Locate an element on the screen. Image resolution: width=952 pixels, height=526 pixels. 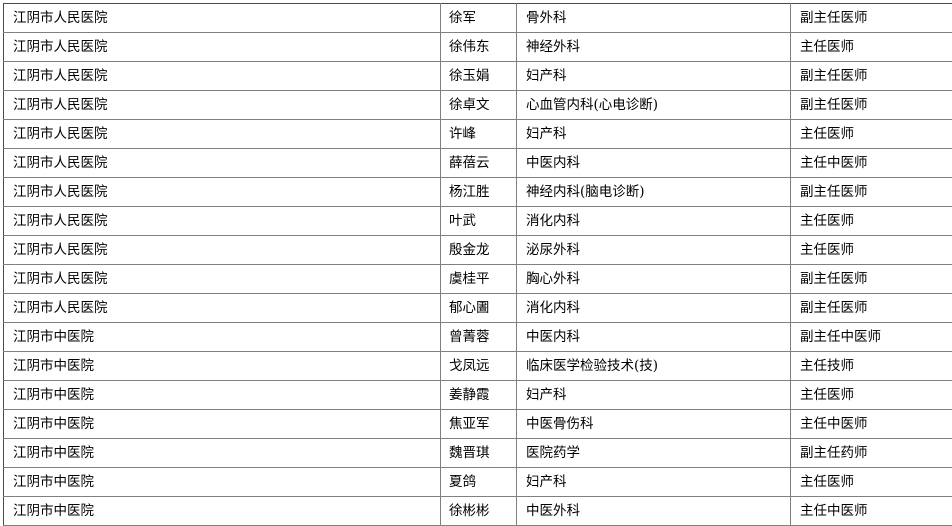
cell-name: 徐玉娟 is located at coordinates (479, 76).